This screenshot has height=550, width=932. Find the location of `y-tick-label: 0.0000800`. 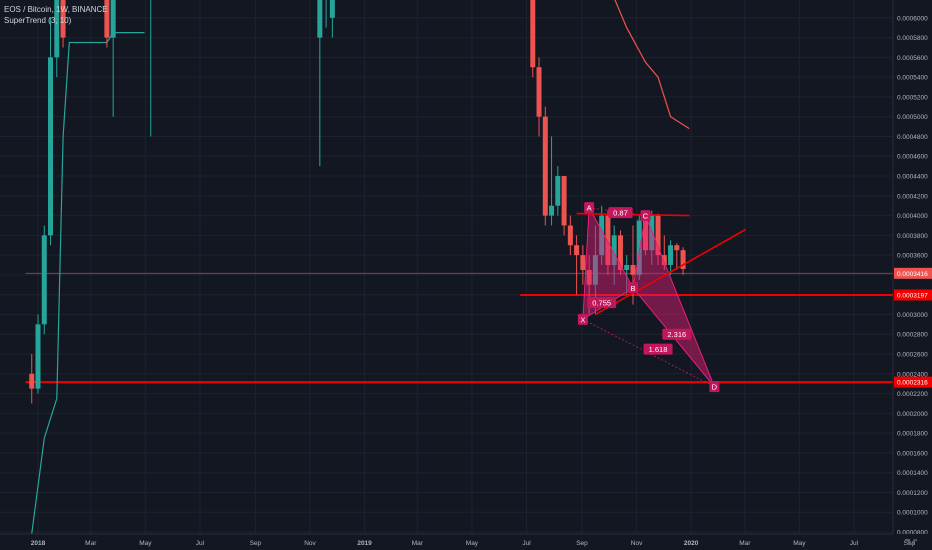

y-tick-label: 0.0000800 is located at coordinates (912, 533).